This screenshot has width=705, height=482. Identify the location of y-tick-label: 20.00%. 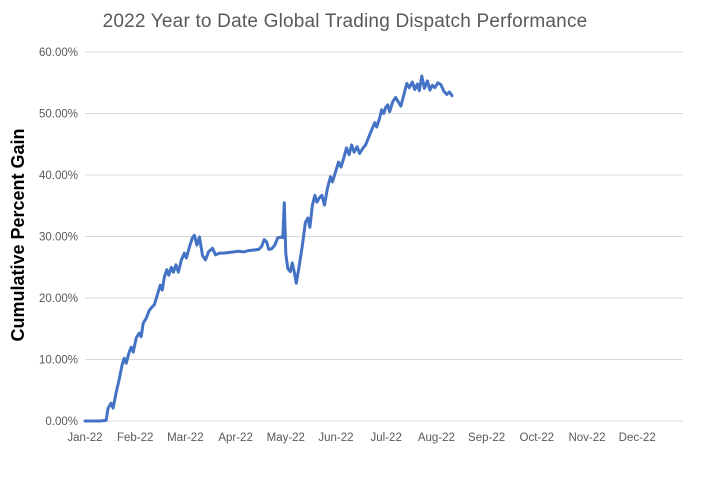
(58, 299).